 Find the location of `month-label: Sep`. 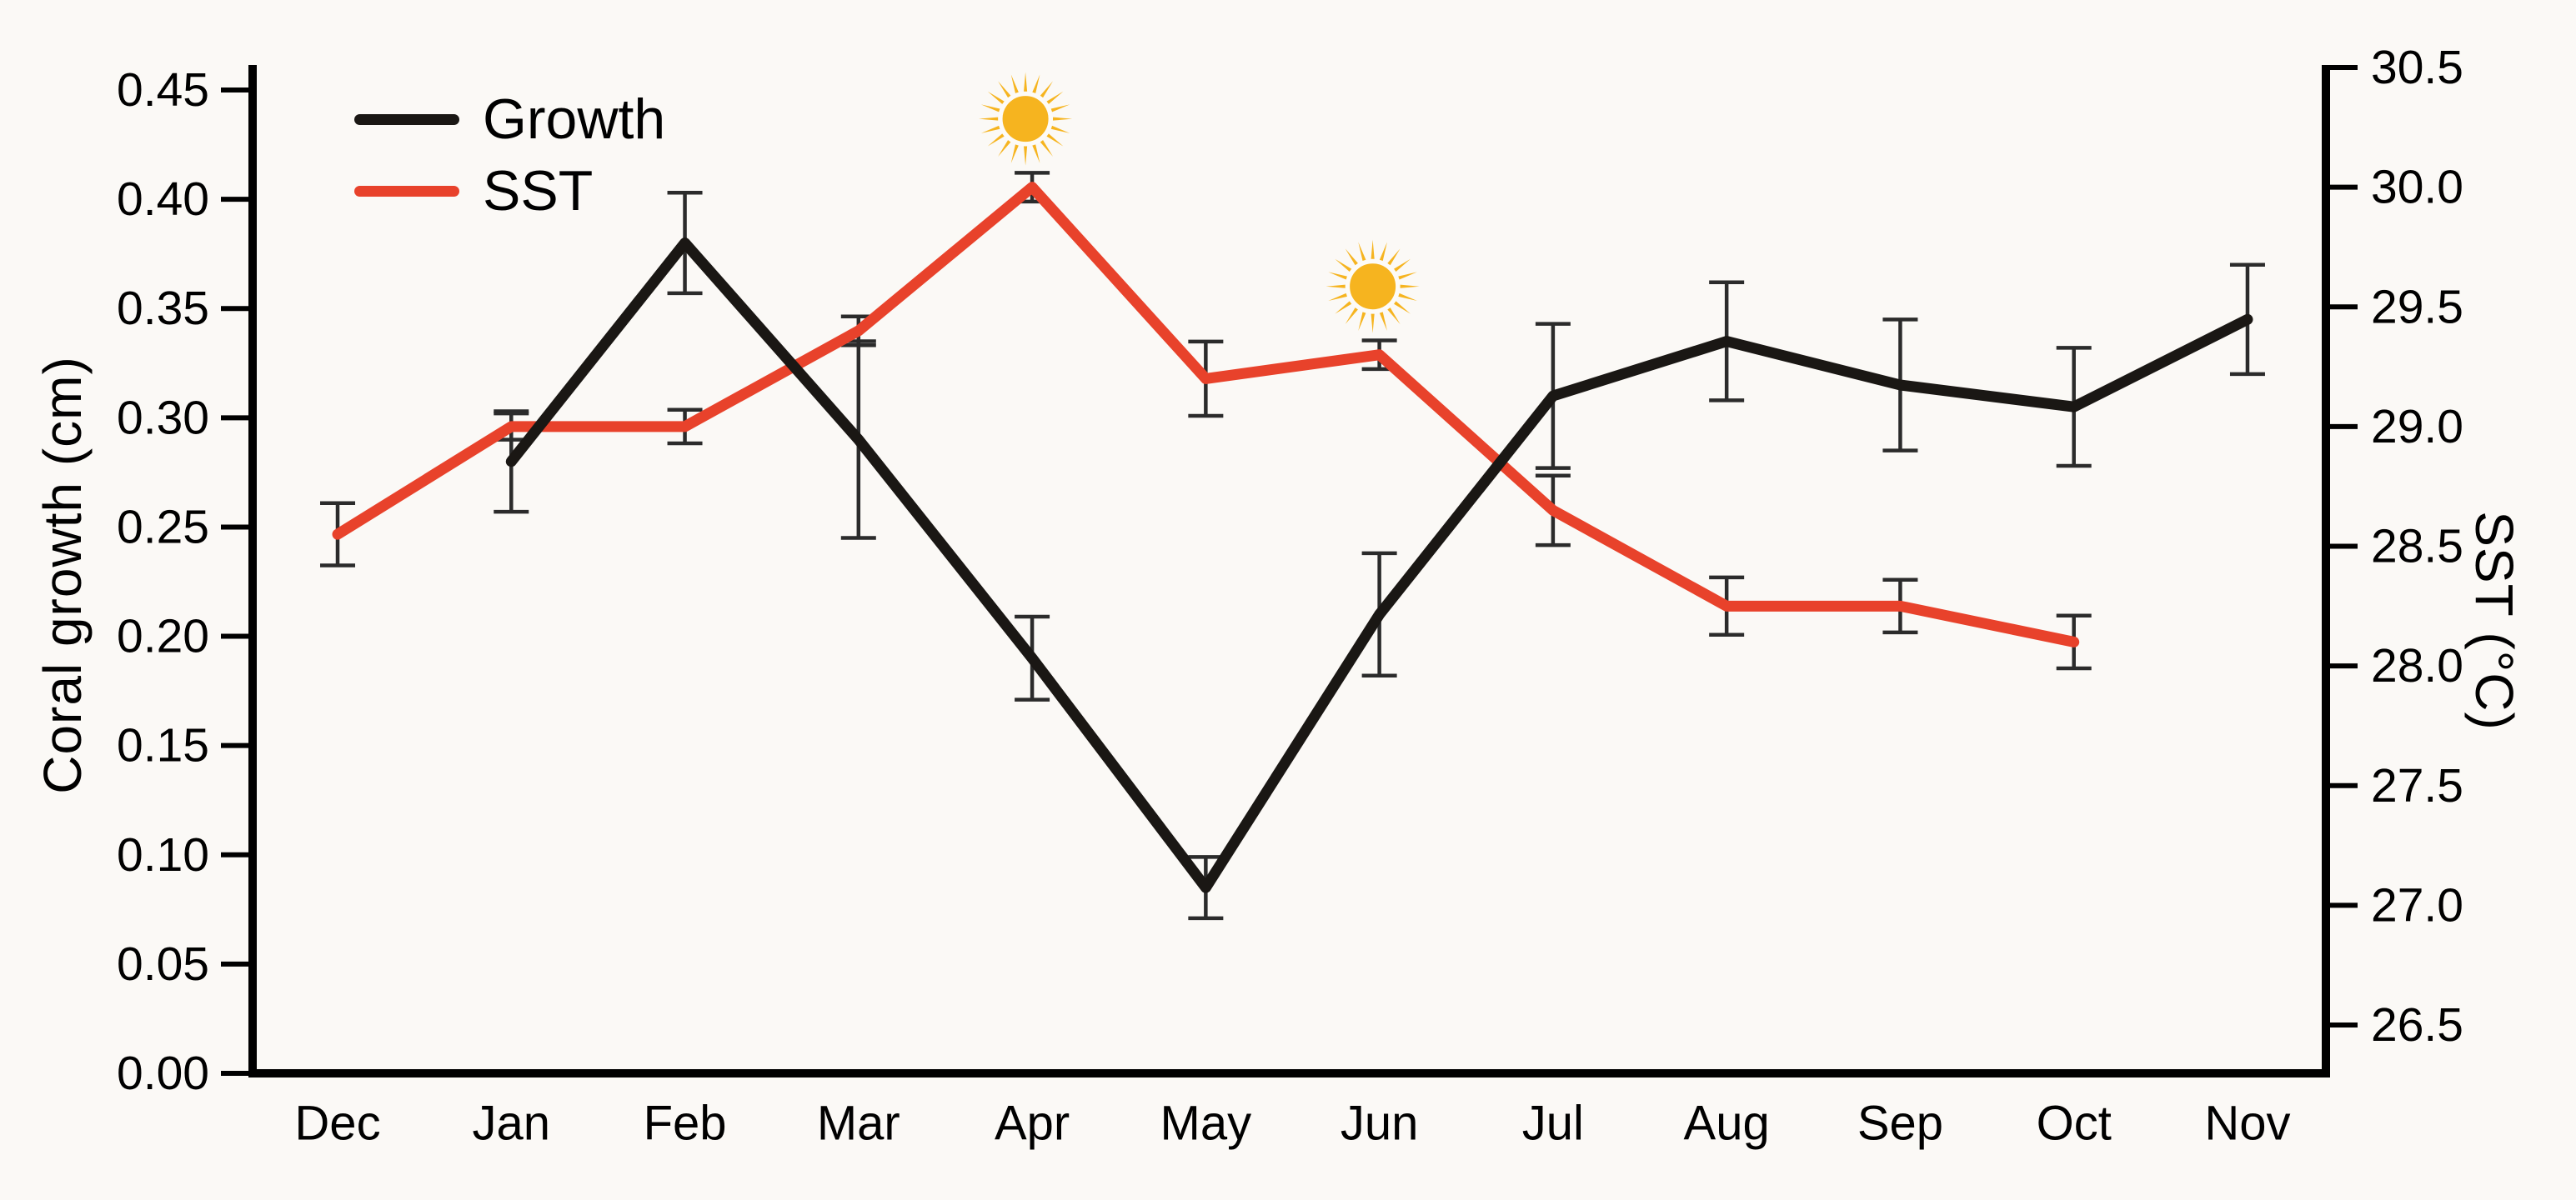

month-label: Sep is located at coordinates (1900, 1124).